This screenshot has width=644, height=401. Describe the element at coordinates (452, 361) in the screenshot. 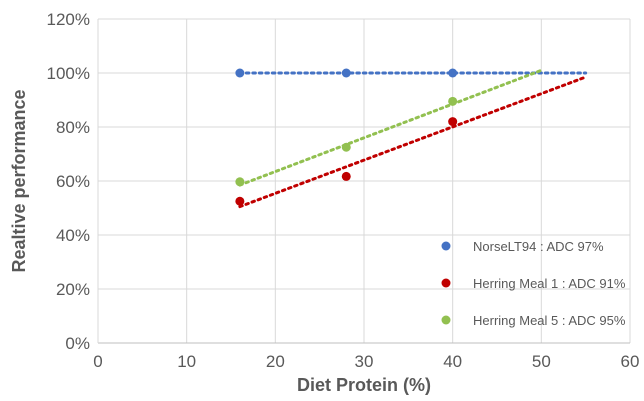

I see `x-tick-label: 40` at that location.